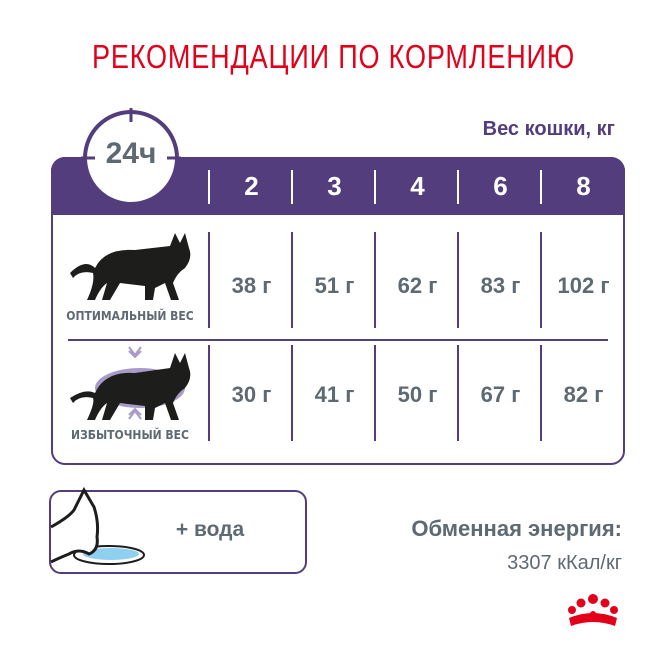 Image resolution: width=667 pixels, height=667 pixels. I want to click on weight-label: Вес кошки, кг, so click(548, 129).